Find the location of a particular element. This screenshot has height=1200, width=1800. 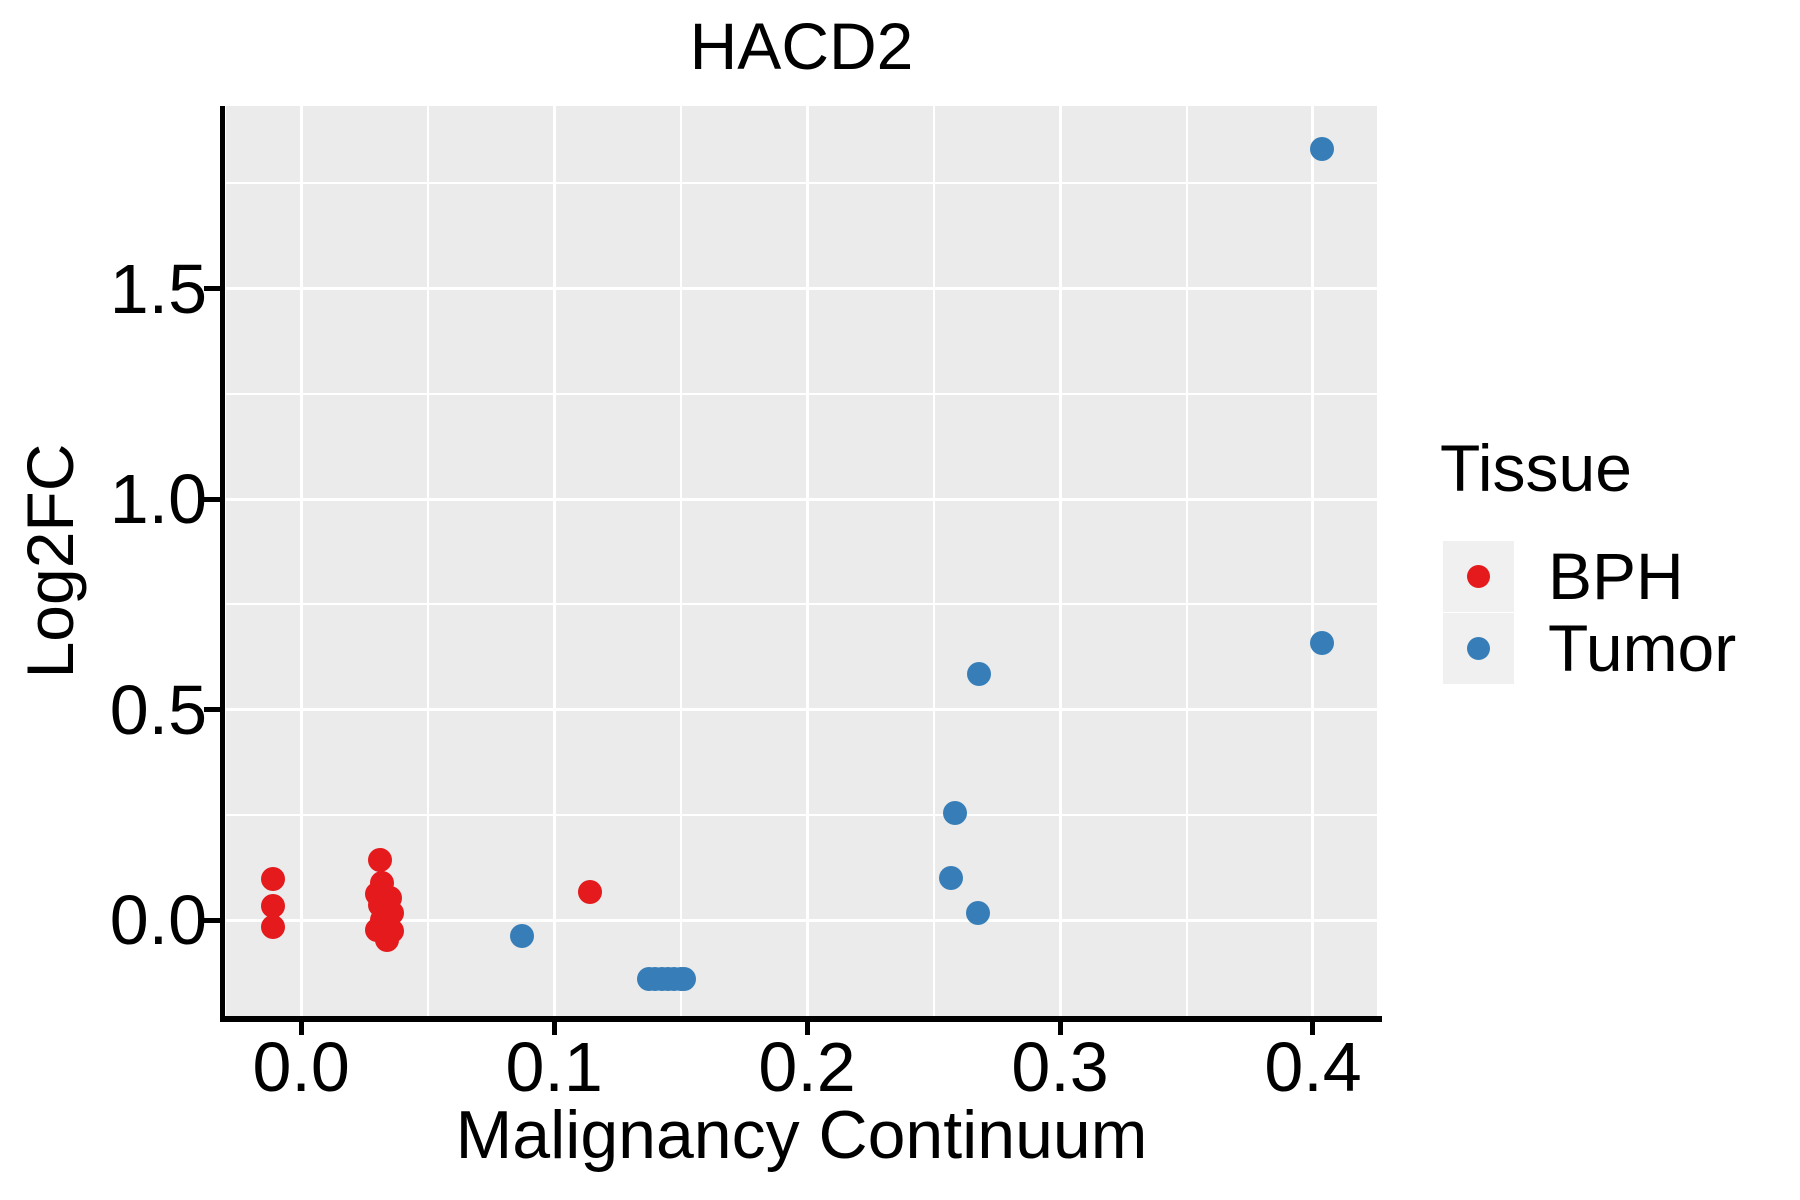

legend-bph-dot-icon is located at coordinates (1478, 576).